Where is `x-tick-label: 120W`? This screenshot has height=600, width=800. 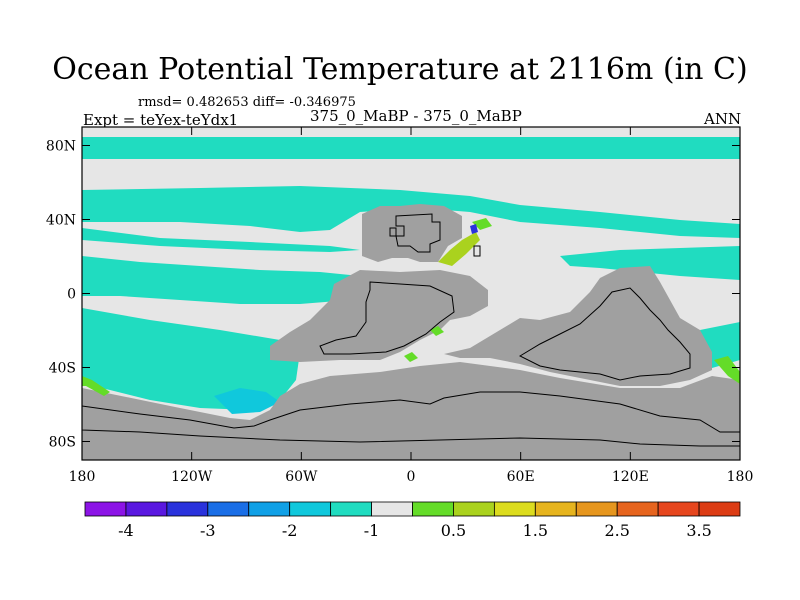
x-tick-label: 120W is located at coordinates (192, 477).